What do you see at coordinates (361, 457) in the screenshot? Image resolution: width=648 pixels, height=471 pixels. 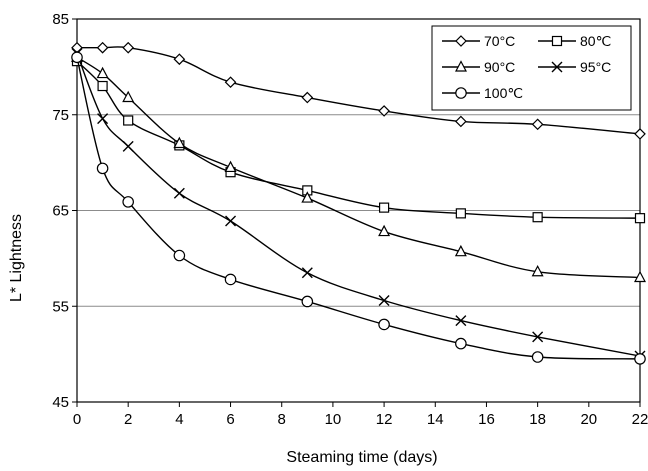 I see `x-axis-title: Steaming time (days)` at bounding box center [361, 457].